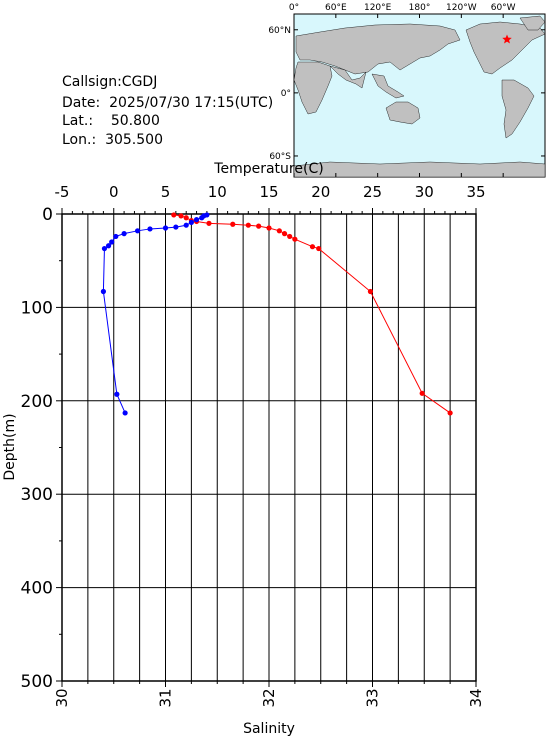 The image size is (553, 736). What do you see at coordinates (372, 192) in the screenshot?
I see `temperature-tick-label: 25` at bounding box center [372, 192].